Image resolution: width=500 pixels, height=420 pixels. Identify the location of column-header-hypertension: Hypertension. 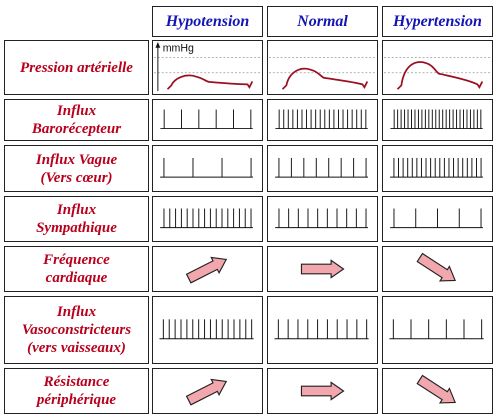
(437, 21).